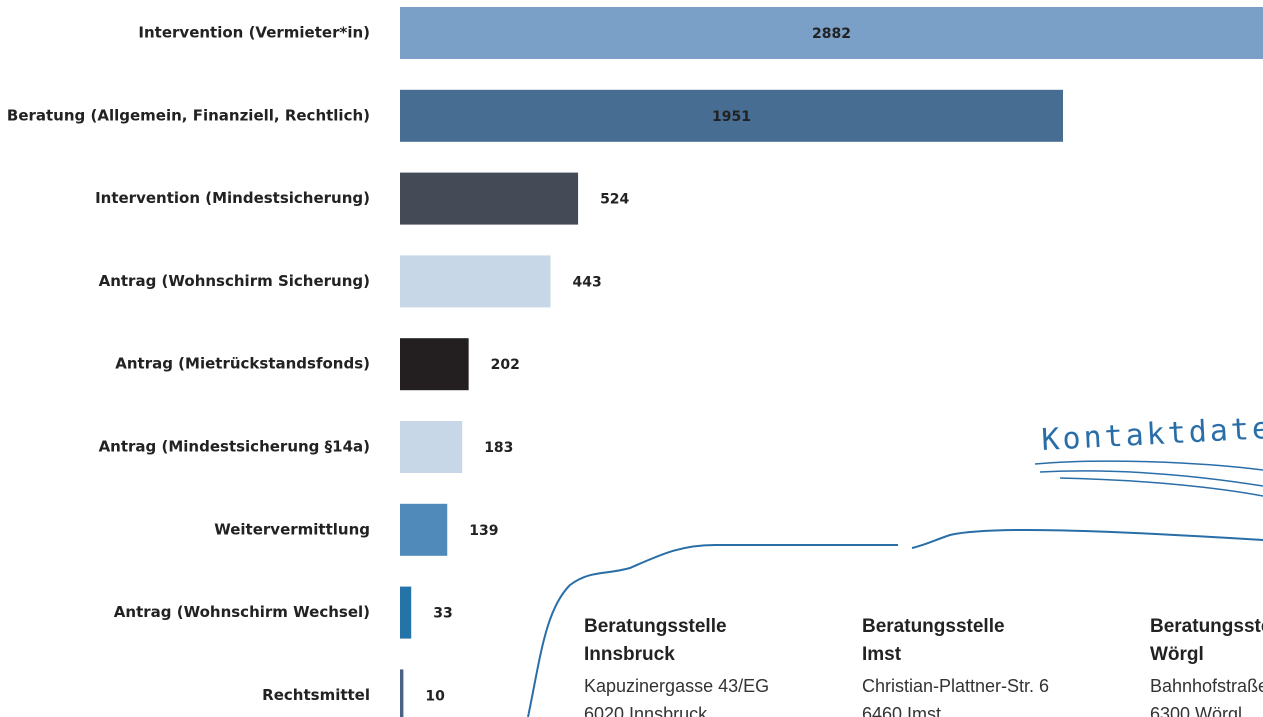 This screenshot has height=717, width=1263. I want to click on category-label: Antrag (Wohnschirm Wechsel), so click(242, 612).